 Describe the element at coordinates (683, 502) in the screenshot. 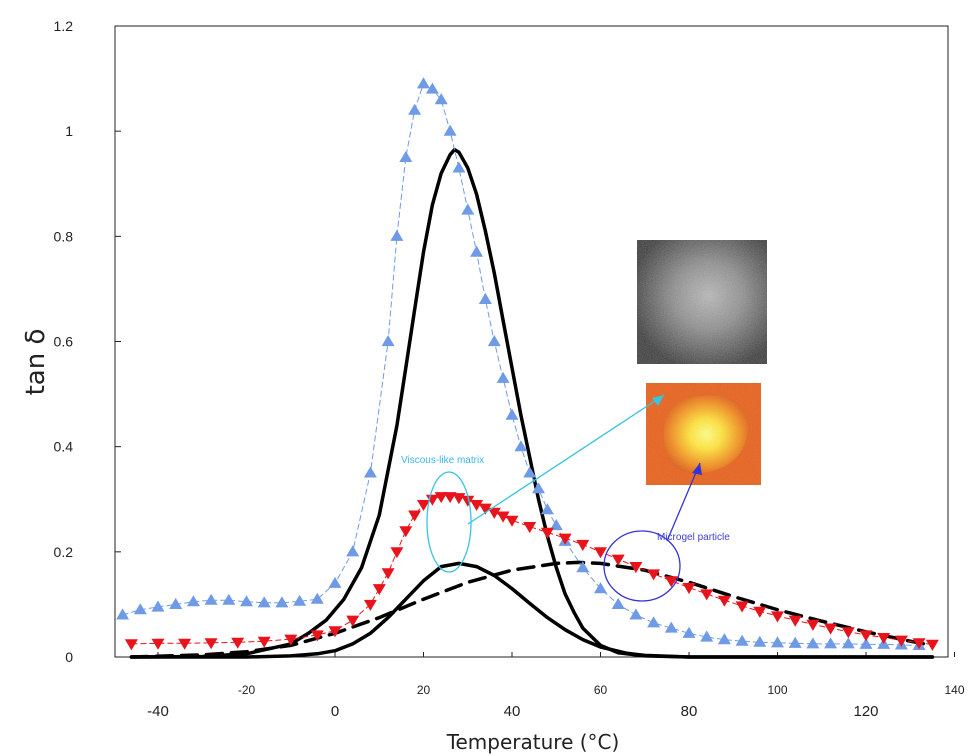

I see `microgel-arrow` at that location.